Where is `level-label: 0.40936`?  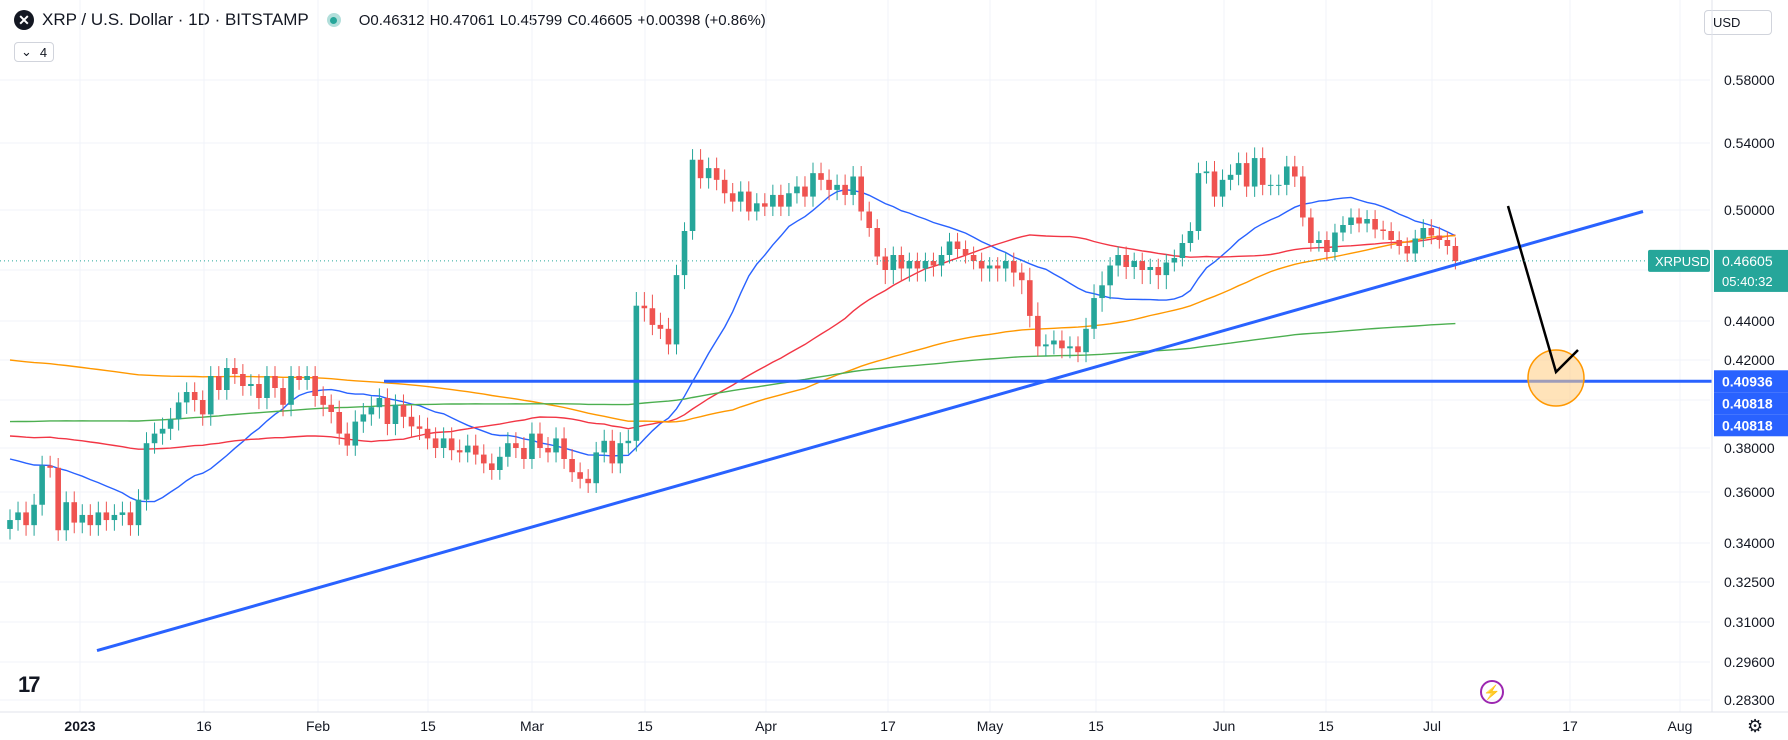 level-label: 0.40936 is located at coordinates (1747, 381).